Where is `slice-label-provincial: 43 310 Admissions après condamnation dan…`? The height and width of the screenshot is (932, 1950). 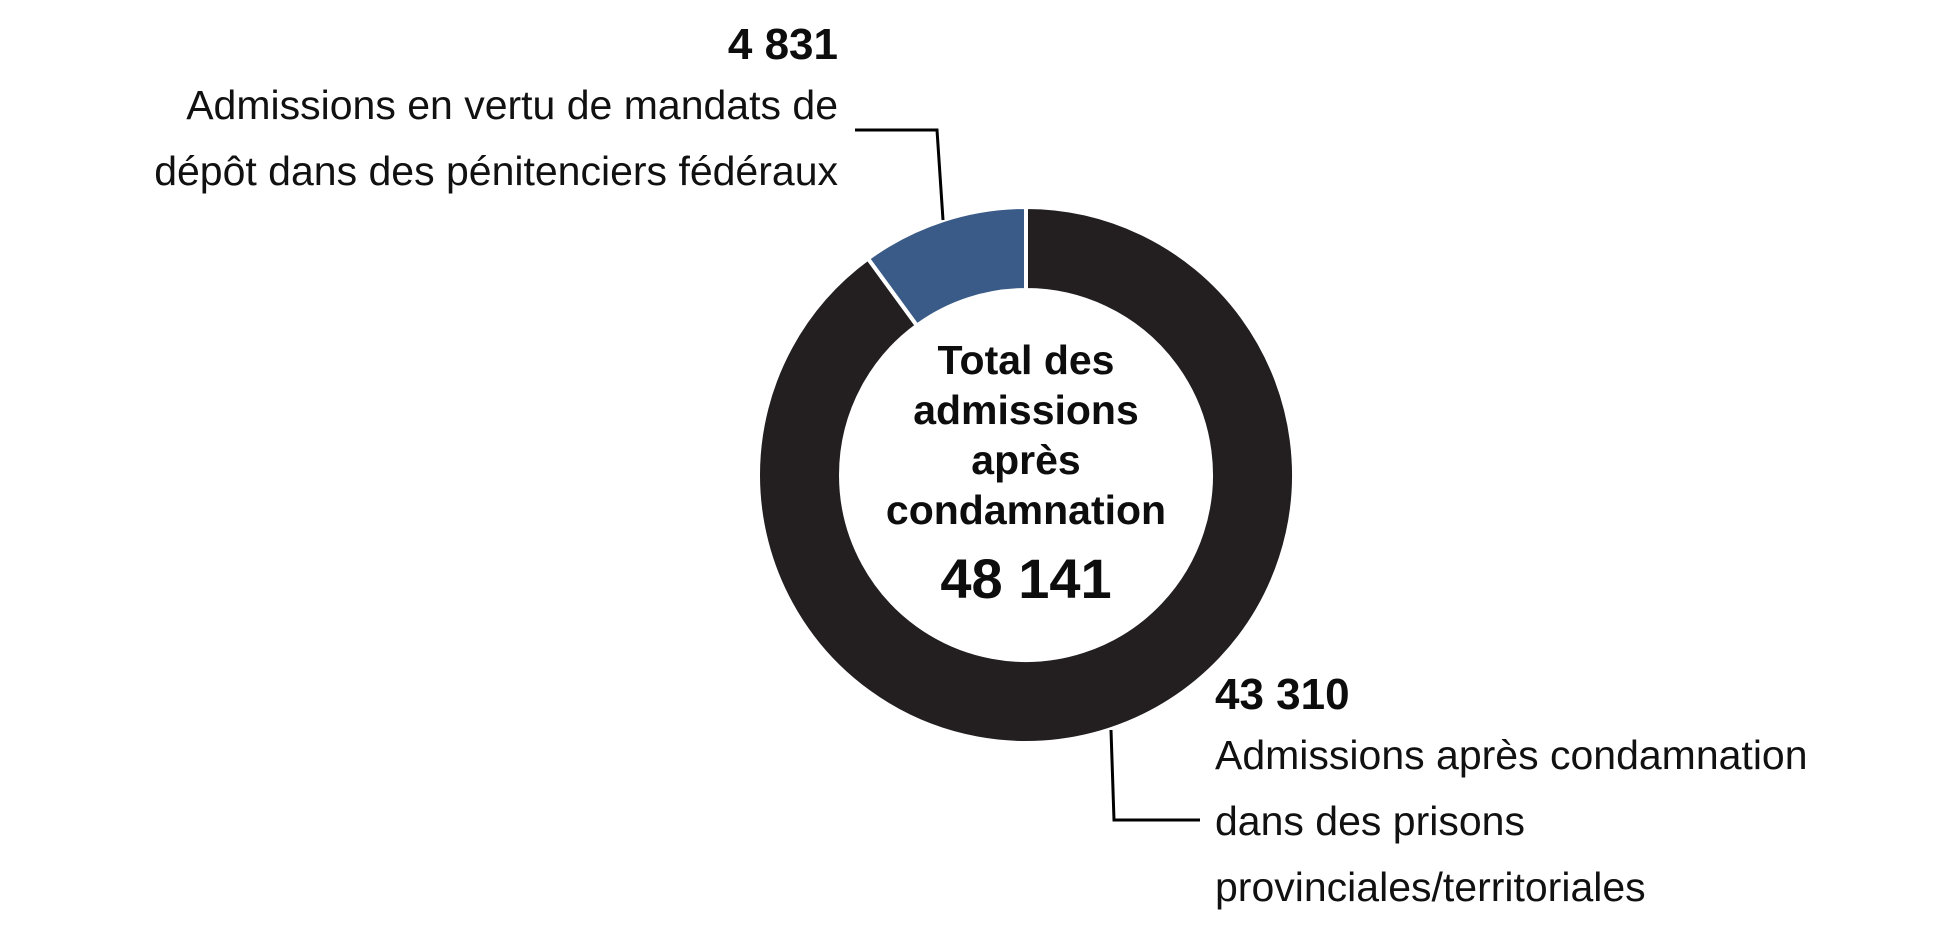
slice-label-provincial: 43 310 Admissions après condamnation dan… is located at coordinates (1511, 794).